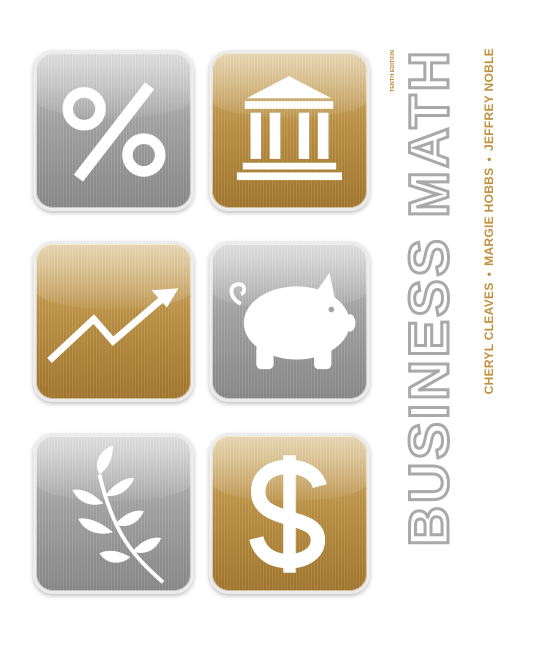 Image resolution: width=536 pixels, height=648 pixels. I want to click on piggy-bank-icon, so click(292, 321).